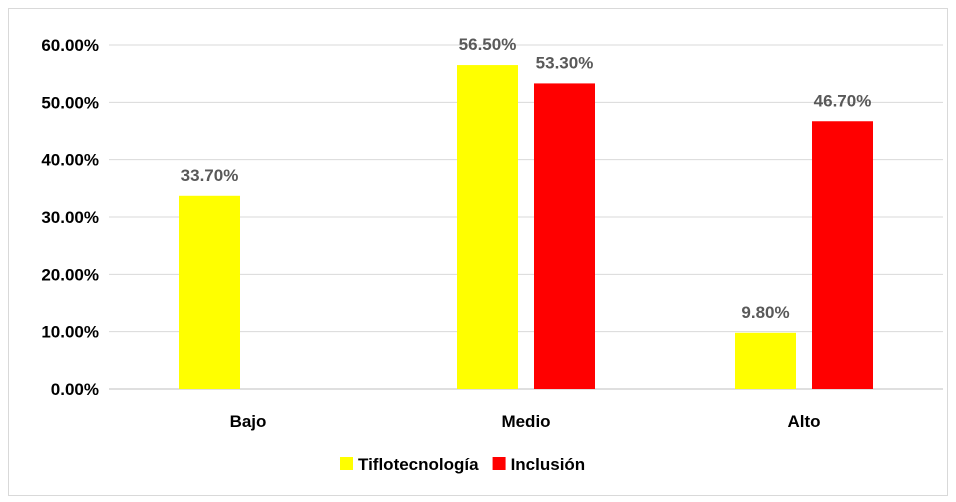 Image resolution: width=956 pixels, height=502 pixels. I want to click on category-label: Alto, so click(803, 421).